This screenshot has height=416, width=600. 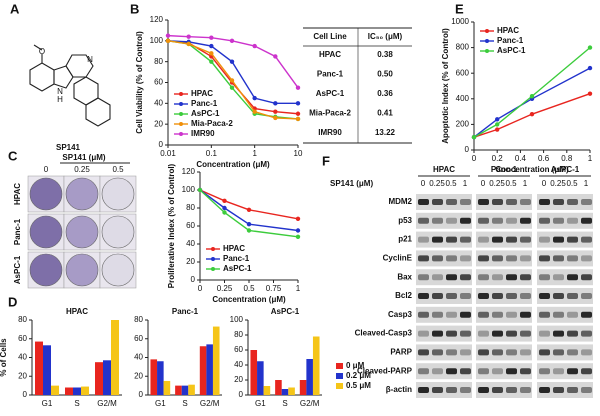 What do you see at coordinates (17, 231) in the screenshot?
I see `row-label: Panc-1` at bounding box center [17, 231].